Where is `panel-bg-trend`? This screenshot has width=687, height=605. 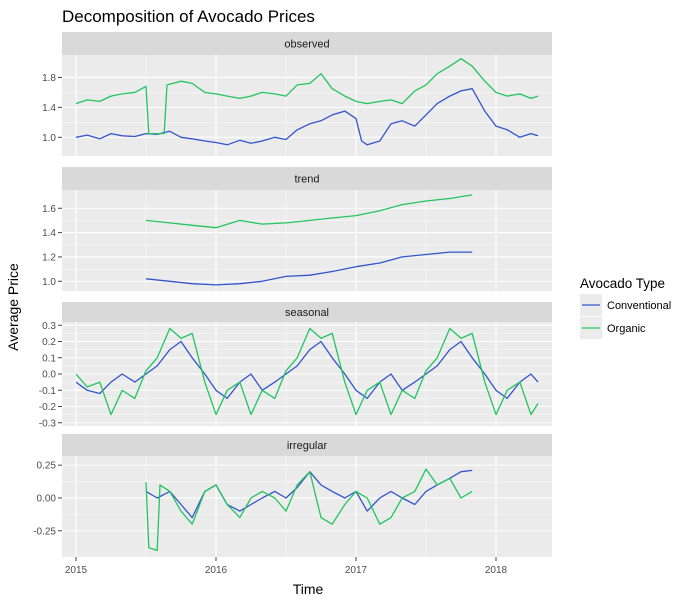 panel-bg-trend is located at coordinates (307, 240).